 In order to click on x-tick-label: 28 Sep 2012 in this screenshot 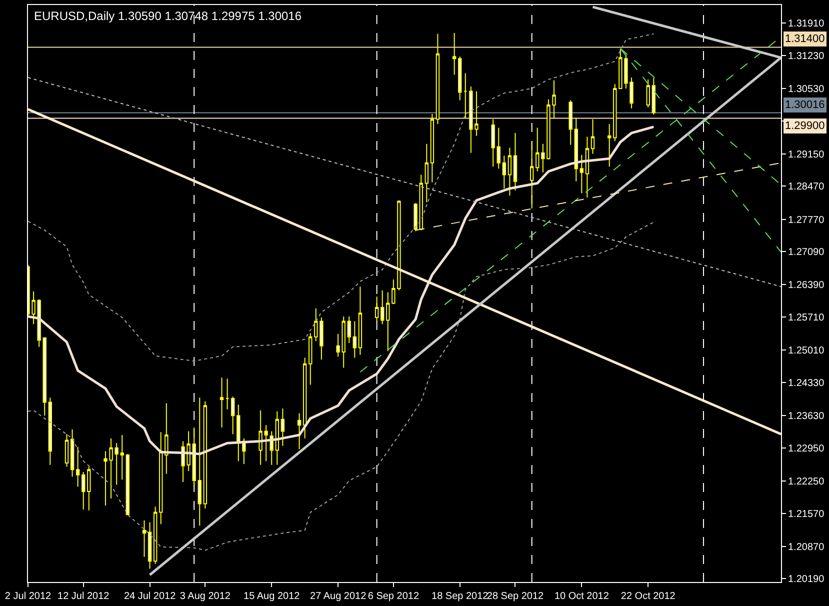, I will do `click(515, 596)`.